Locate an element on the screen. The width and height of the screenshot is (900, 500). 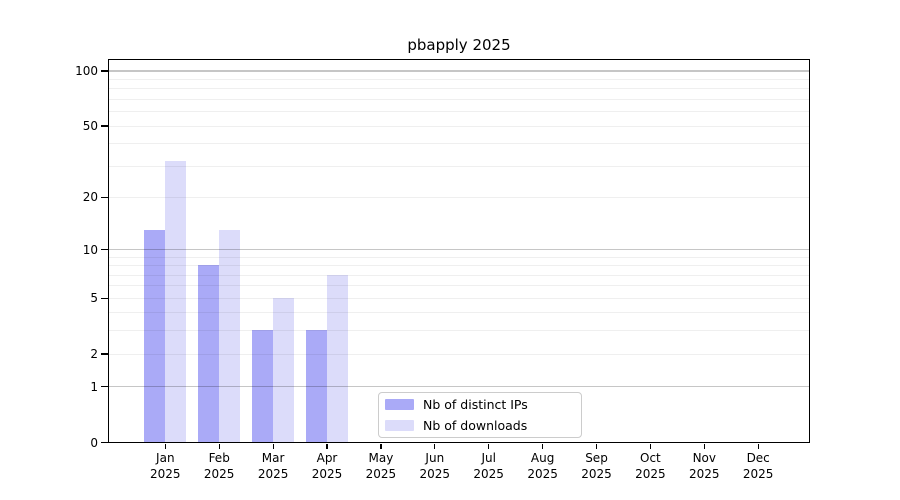
x-tick-label: Feb 2025 is located at coordinates (219, 466).